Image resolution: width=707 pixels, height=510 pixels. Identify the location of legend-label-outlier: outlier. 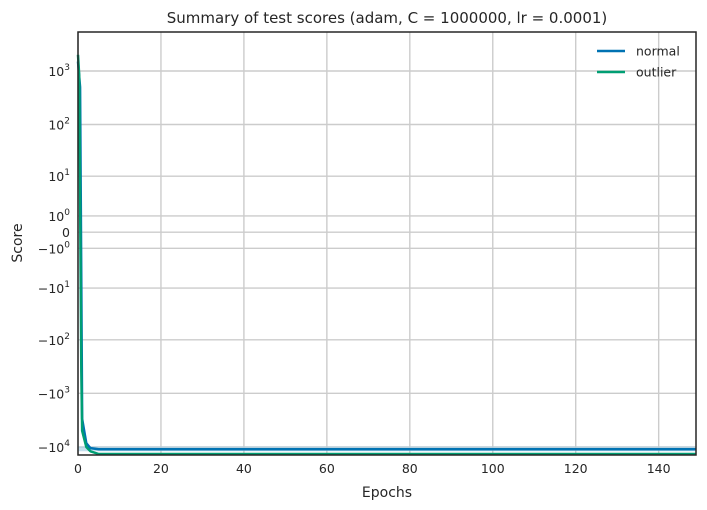
(656, 72).